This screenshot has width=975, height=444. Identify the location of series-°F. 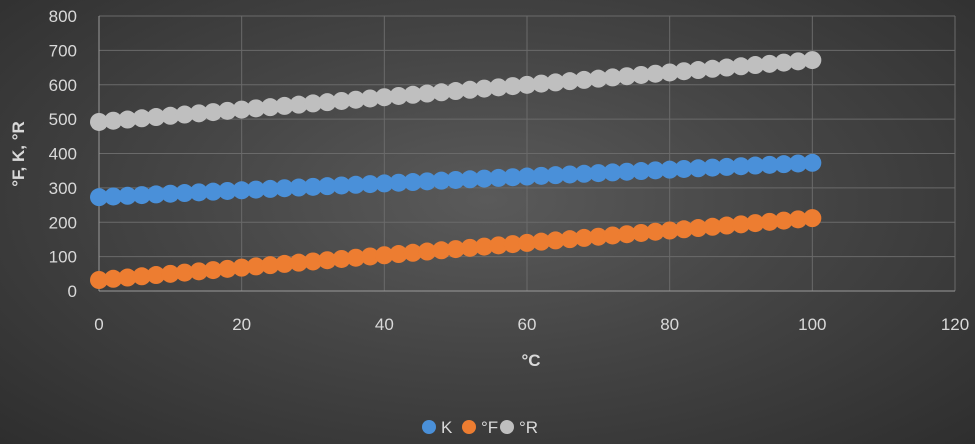
(456, 249).